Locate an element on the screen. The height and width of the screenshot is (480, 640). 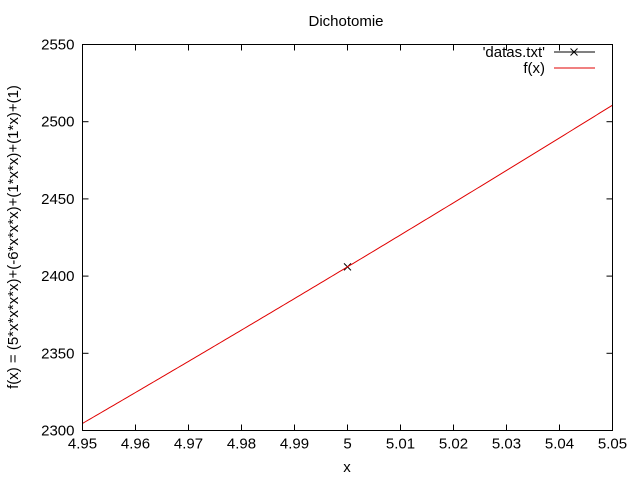
y-tick-label: 2300 is located at coordinates (57, 431).